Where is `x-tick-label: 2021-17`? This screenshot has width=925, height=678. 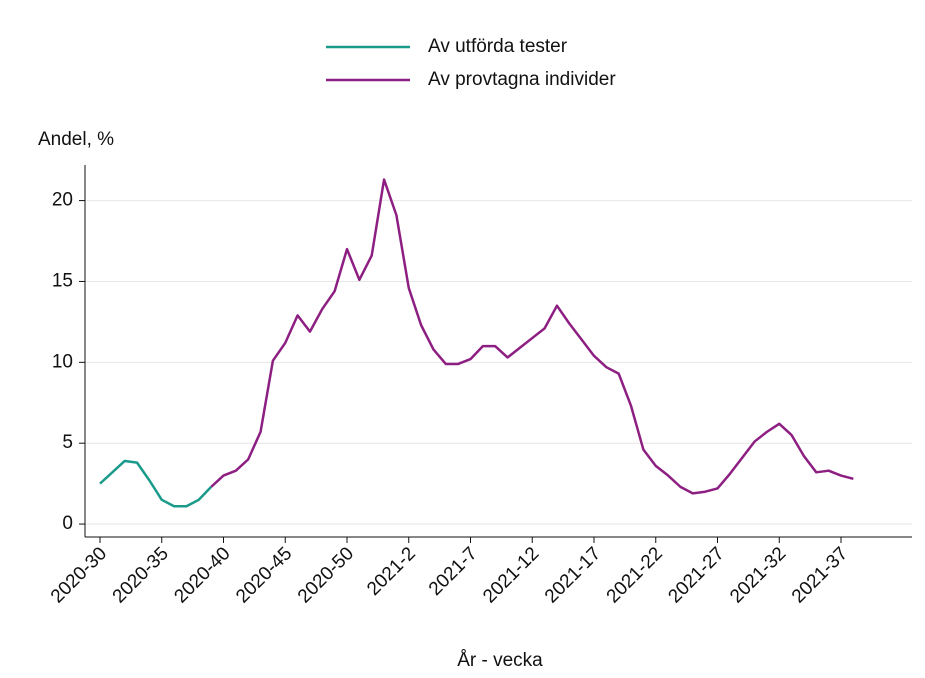 x-tick-label: 2021-17 is located at coordinates (573, 575).